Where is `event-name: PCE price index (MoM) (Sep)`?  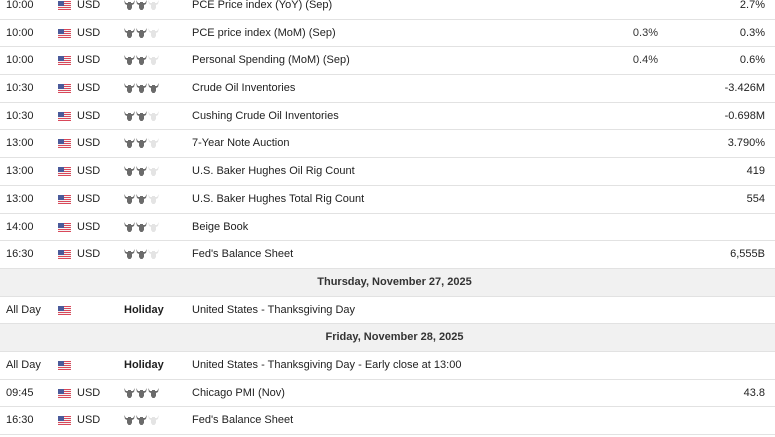
event-name: PCE price index (MoM) (Sep) is located at coordinates (264, 32).